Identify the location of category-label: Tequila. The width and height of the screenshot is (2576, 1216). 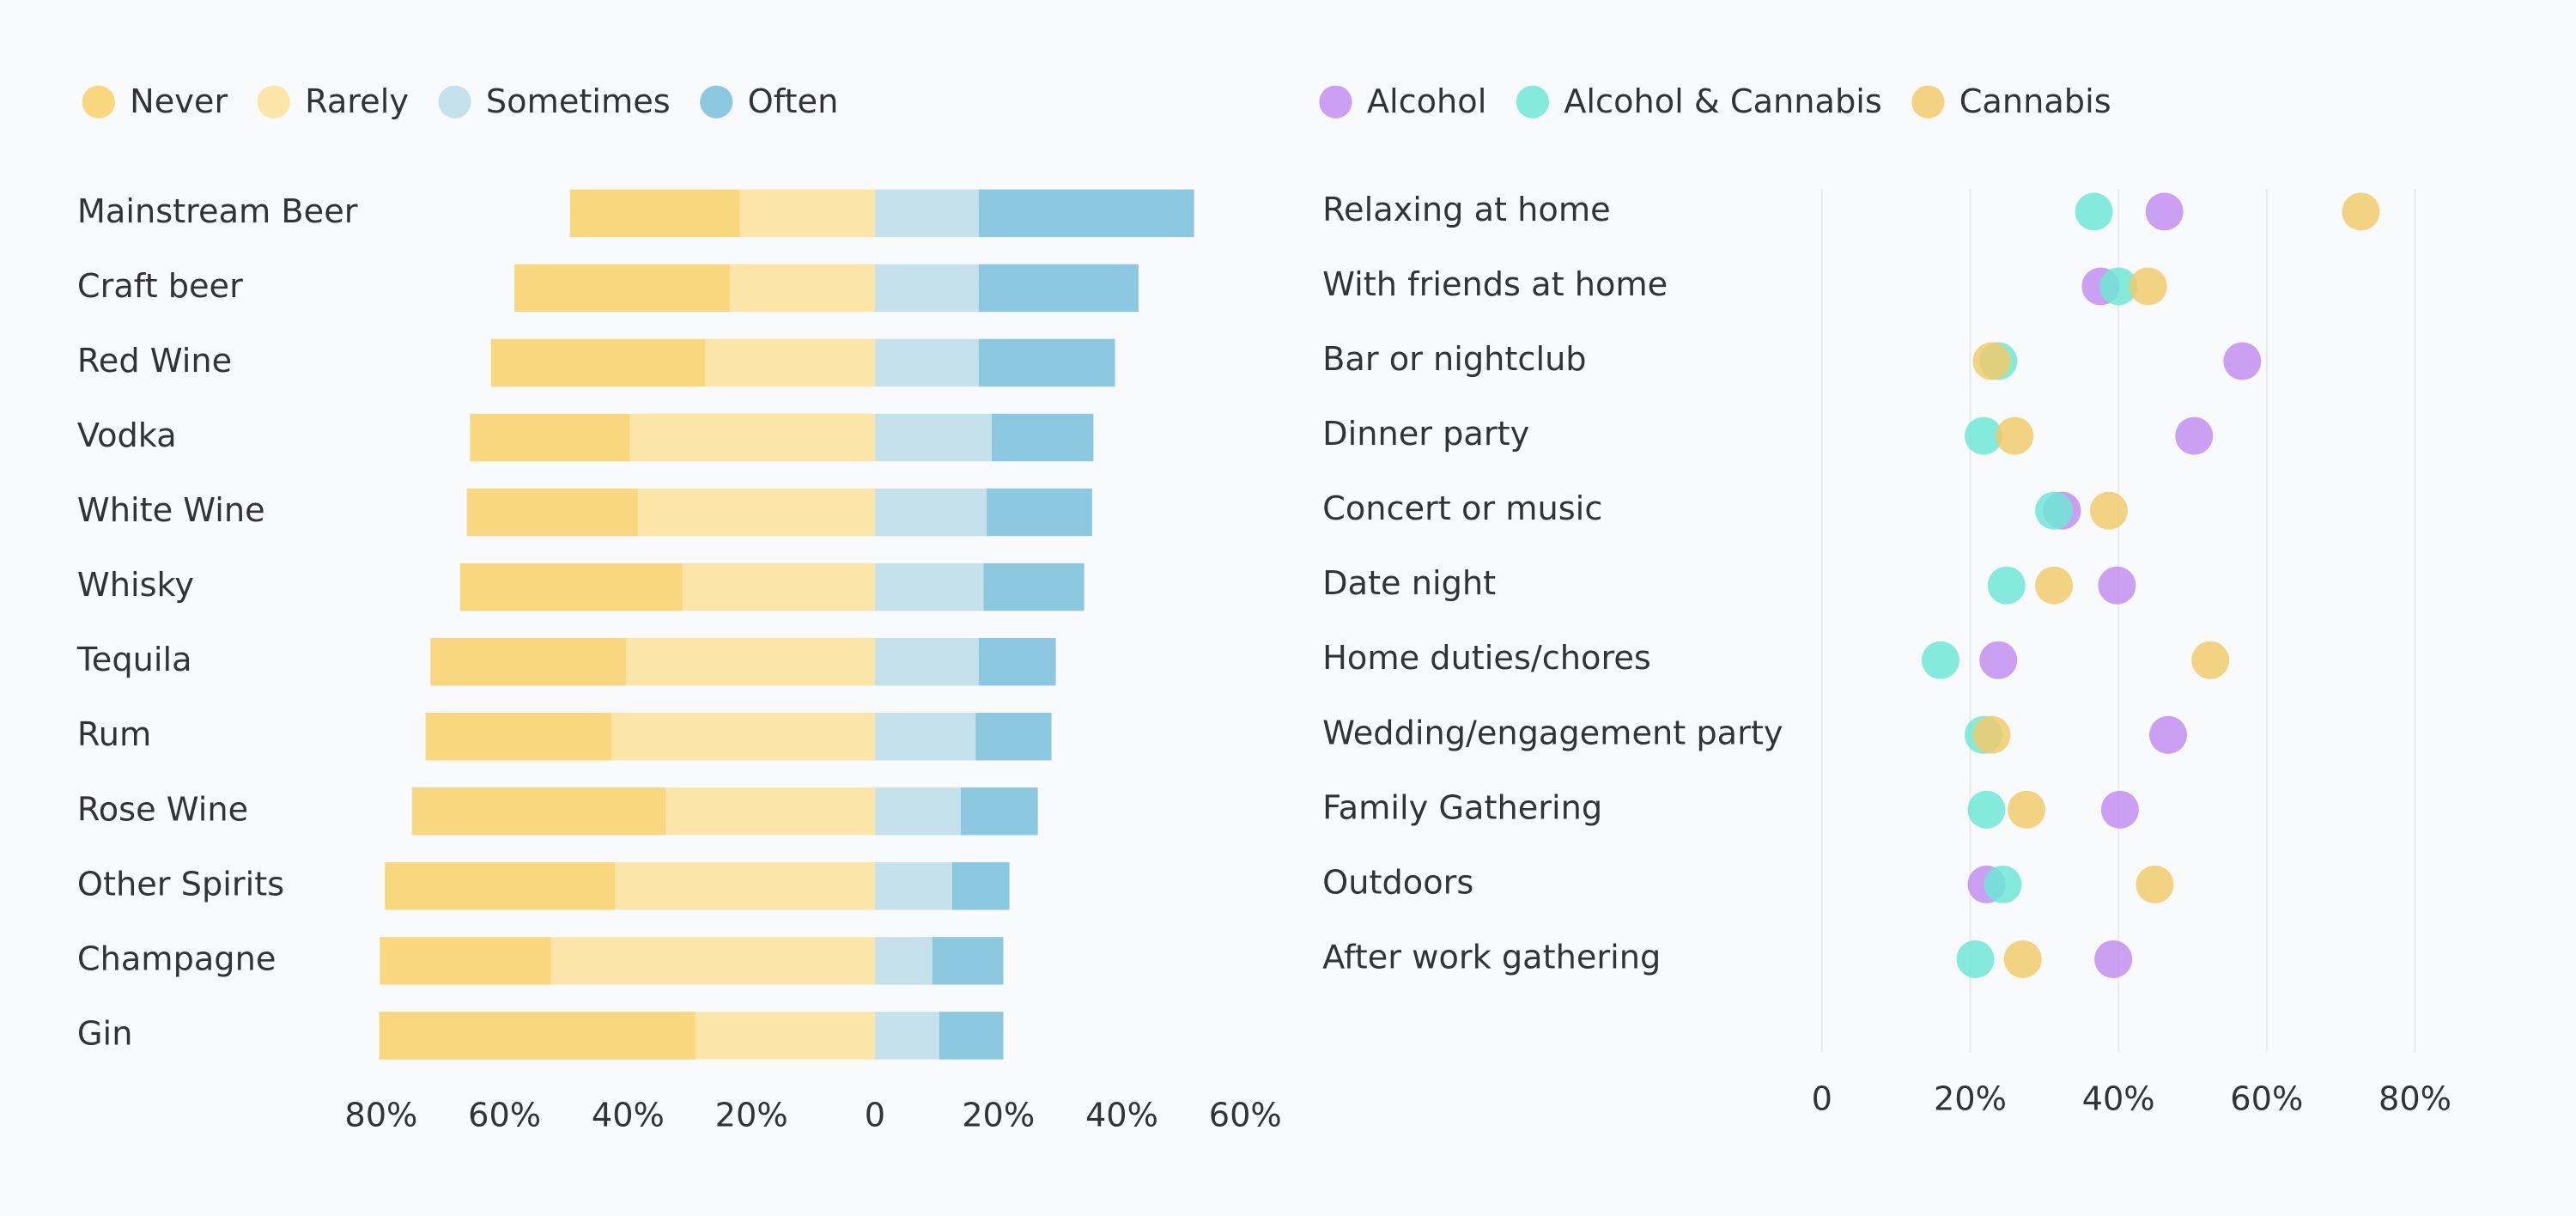
(134, 660).